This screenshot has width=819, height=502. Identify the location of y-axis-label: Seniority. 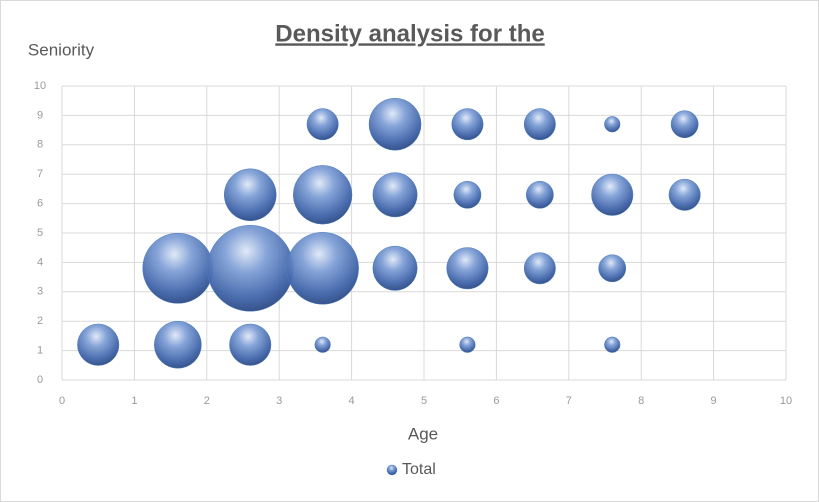
(61, 49).